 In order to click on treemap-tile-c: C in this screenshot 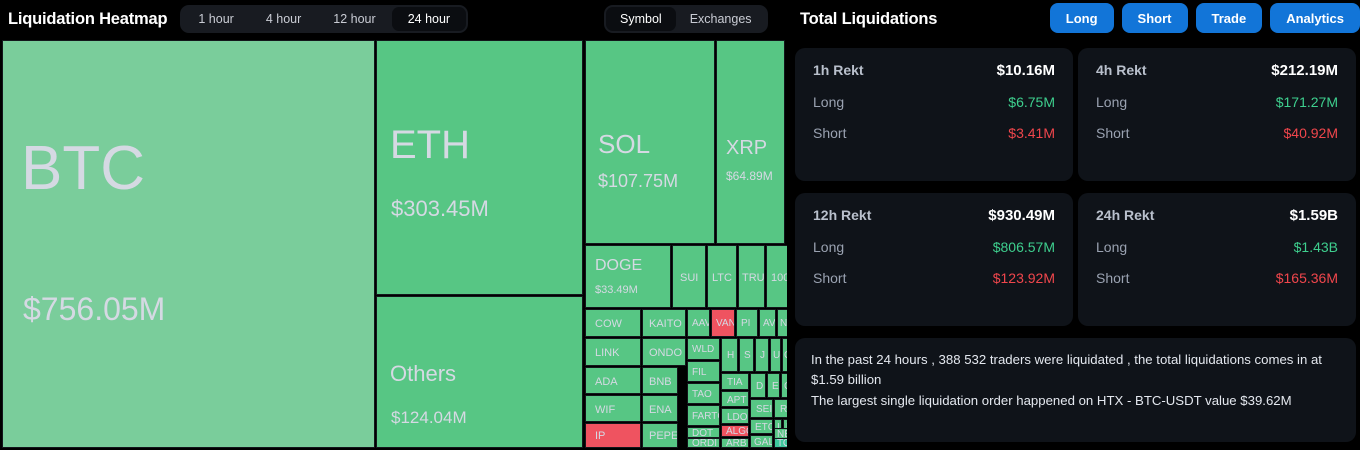, I will do `click(784, 385)`.